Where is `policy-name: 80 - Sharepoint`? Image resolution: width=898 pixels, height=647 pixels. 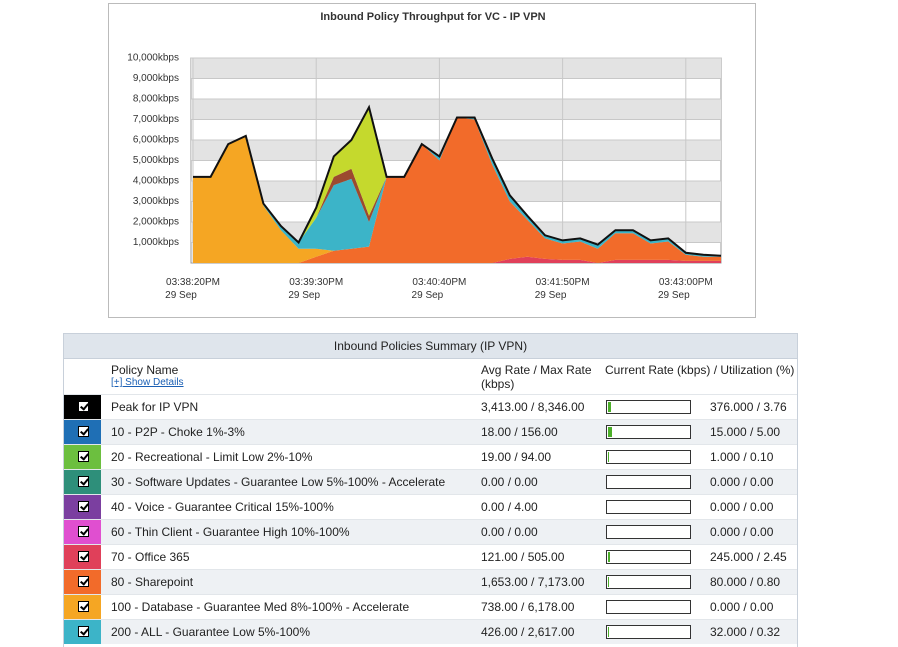 policy-name: 80 - Sharepoint is located at coordinates (152, 582).